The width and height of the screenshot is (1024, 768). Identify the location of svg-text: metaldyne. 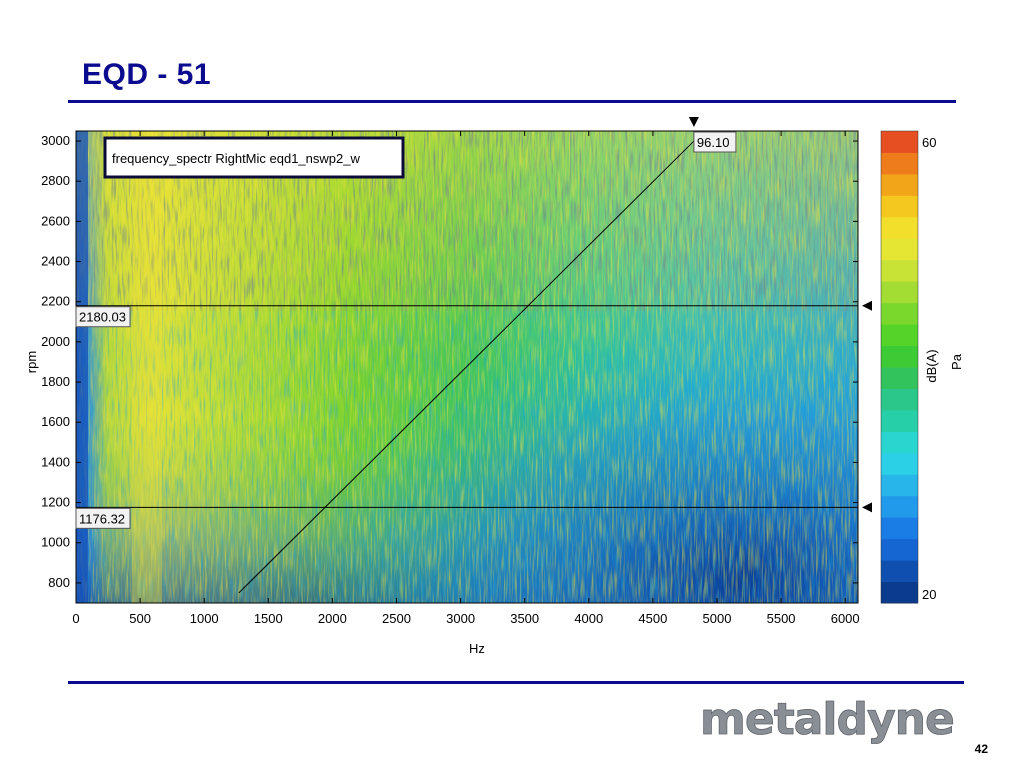
(827, 719).